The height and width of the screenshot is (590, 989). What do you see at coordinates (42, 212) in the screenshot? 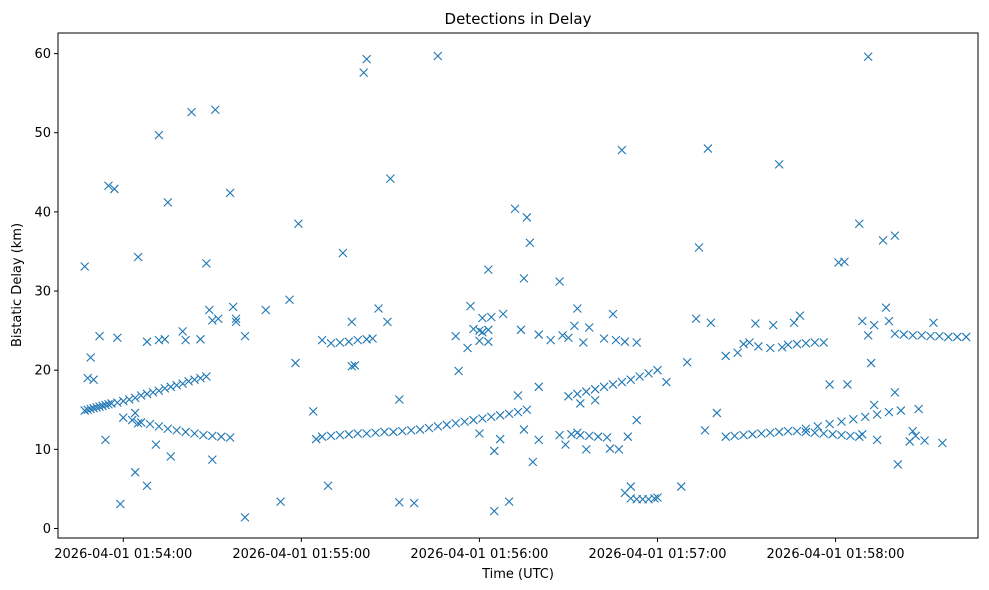
I see `y-tick-label: 40` at bounding box center [42, 212].